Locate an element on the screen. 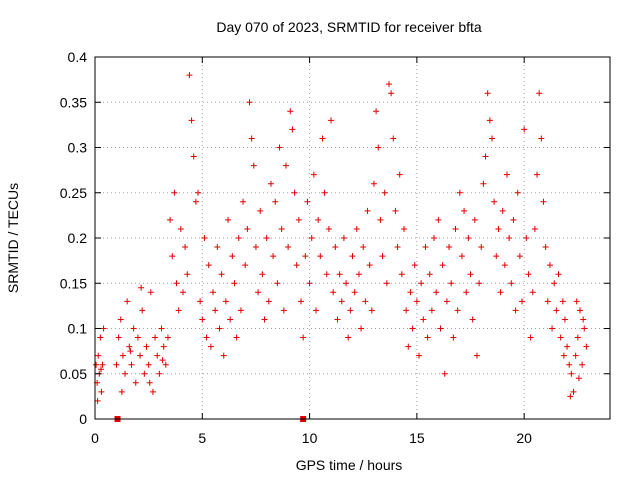  y-tick-label: 0.25 is located at coordinates (73, 193).